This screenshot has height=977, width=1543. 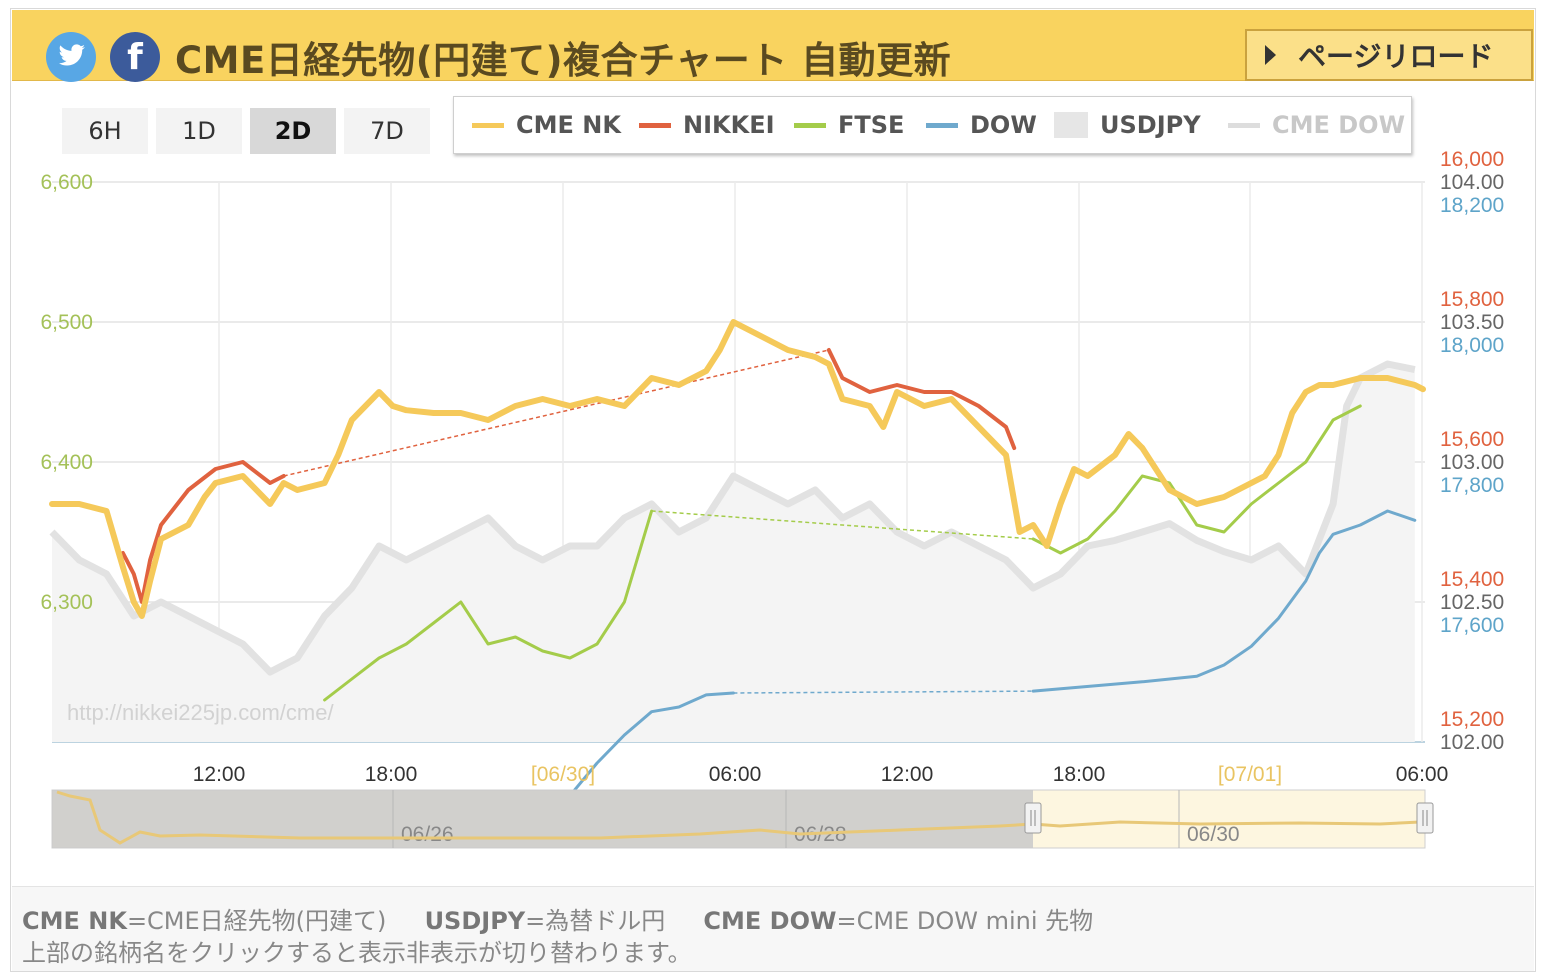 What do you see at coordinates (66, 182) in the screenshot?
I see `y-left-tick-label: 6,600` at bounding box center [66, 182].